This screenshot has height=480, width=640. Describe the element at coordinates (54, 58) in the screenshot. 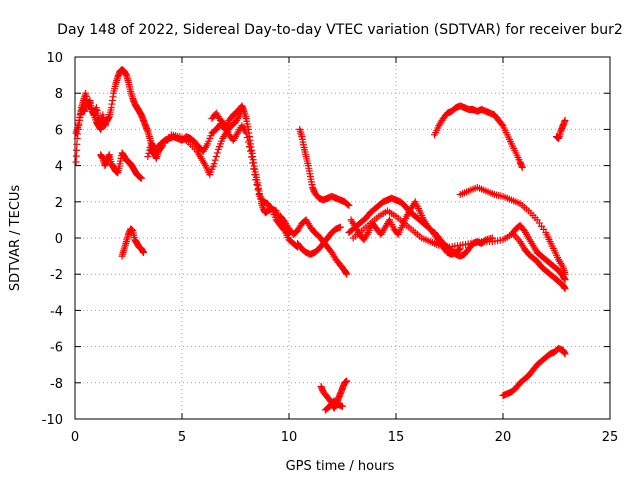

I see `y-tick-label: 10` at that location.